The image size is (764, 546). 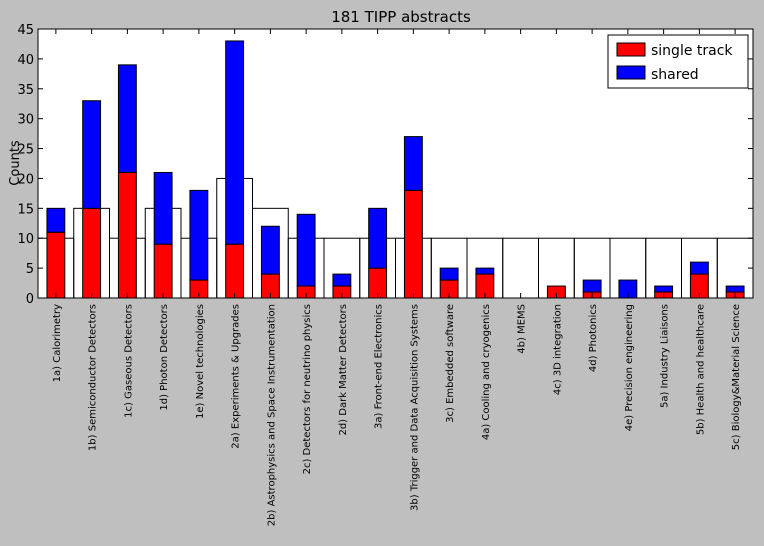 What do you see at coordinates (200, 361) in the screenshot?
I see `x-tick-label: 1e) Novel technologies` at bounding box center [200, 361].